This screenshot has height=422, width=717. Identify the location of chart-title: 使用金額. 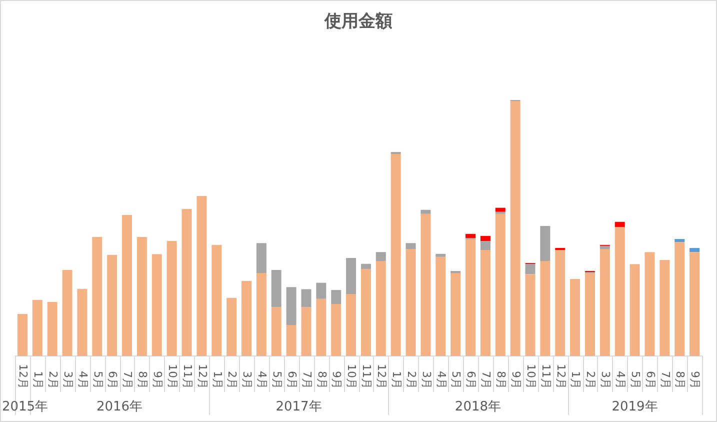
(358, 21).